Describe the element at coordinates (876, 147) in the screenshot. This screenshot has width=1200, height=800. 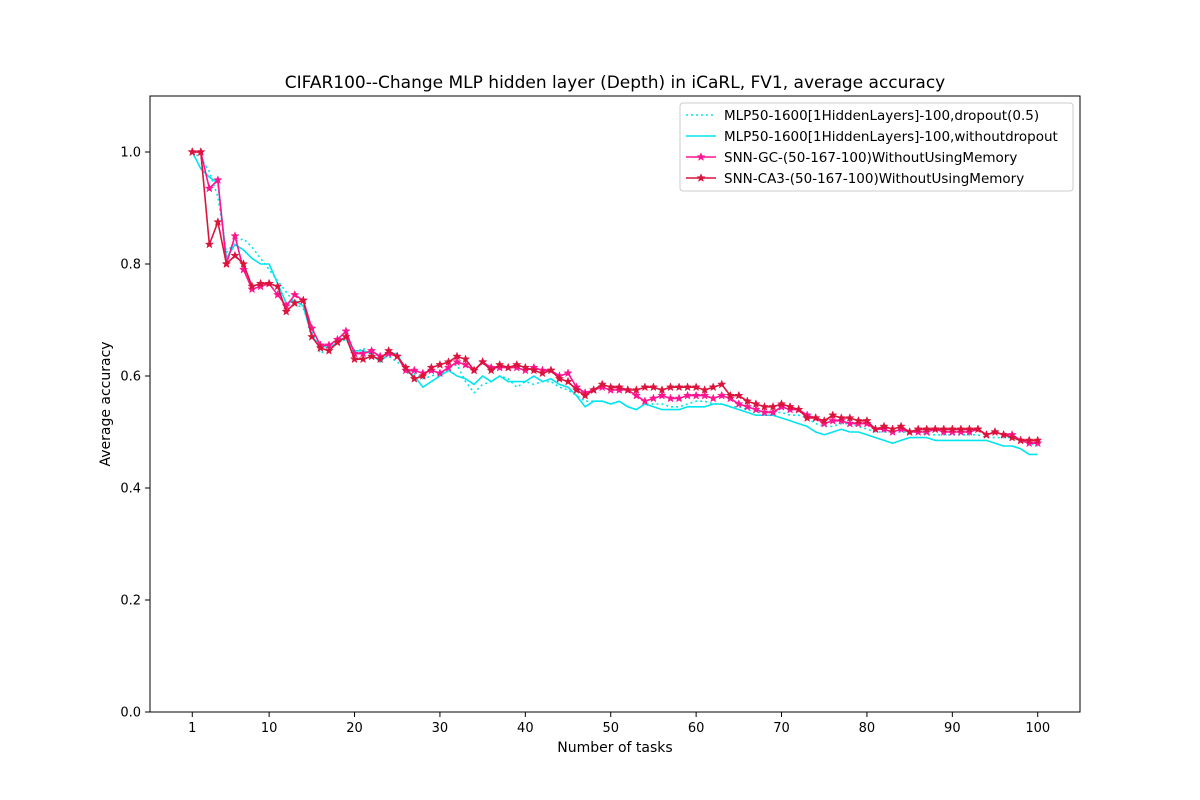
I see `legend-box` at that location.